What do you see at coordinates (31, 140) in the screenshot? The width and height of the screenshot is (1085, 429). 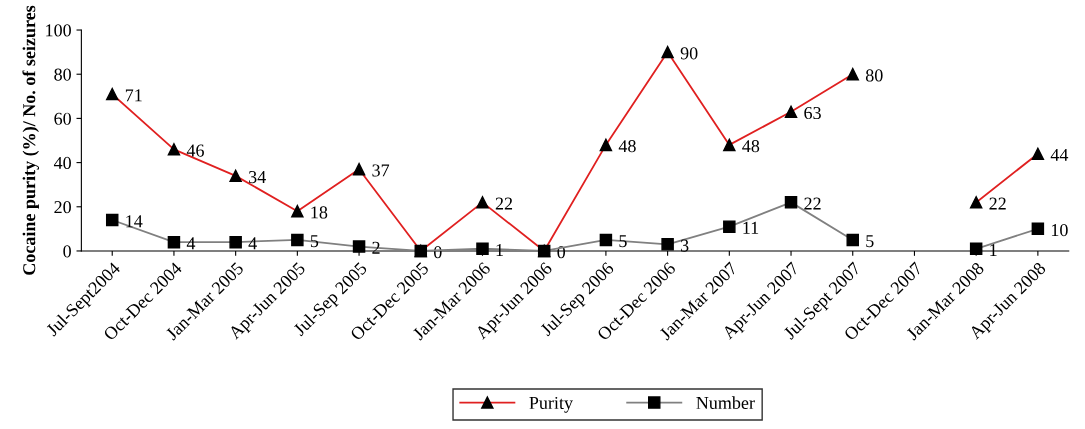 I see `y-axis-title: Cocaine purity (%)/ No. of seizures` at bounding box center [31, 140].